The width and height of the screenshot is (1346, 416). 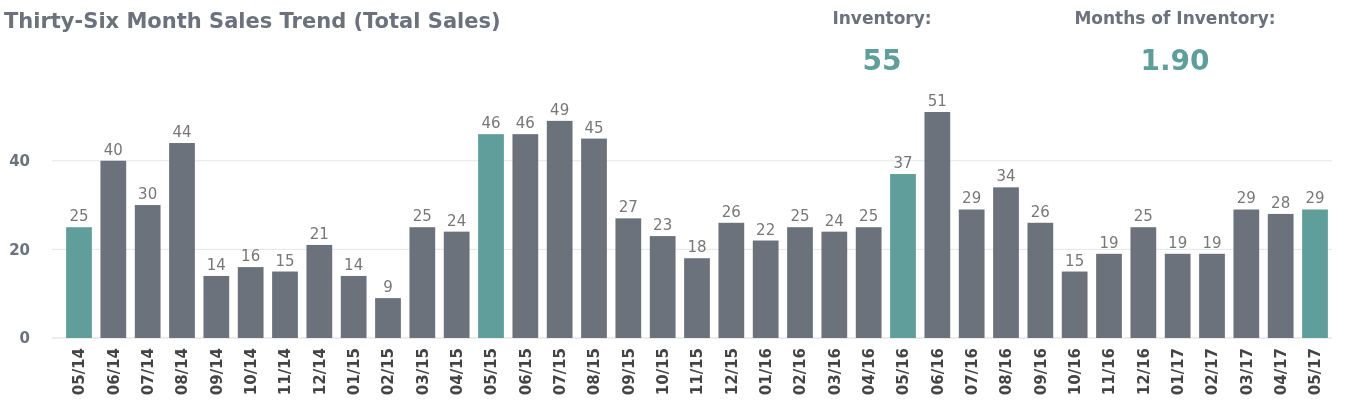 I want to click on x-tick-label: 03/15, so click(x=422, y=372).